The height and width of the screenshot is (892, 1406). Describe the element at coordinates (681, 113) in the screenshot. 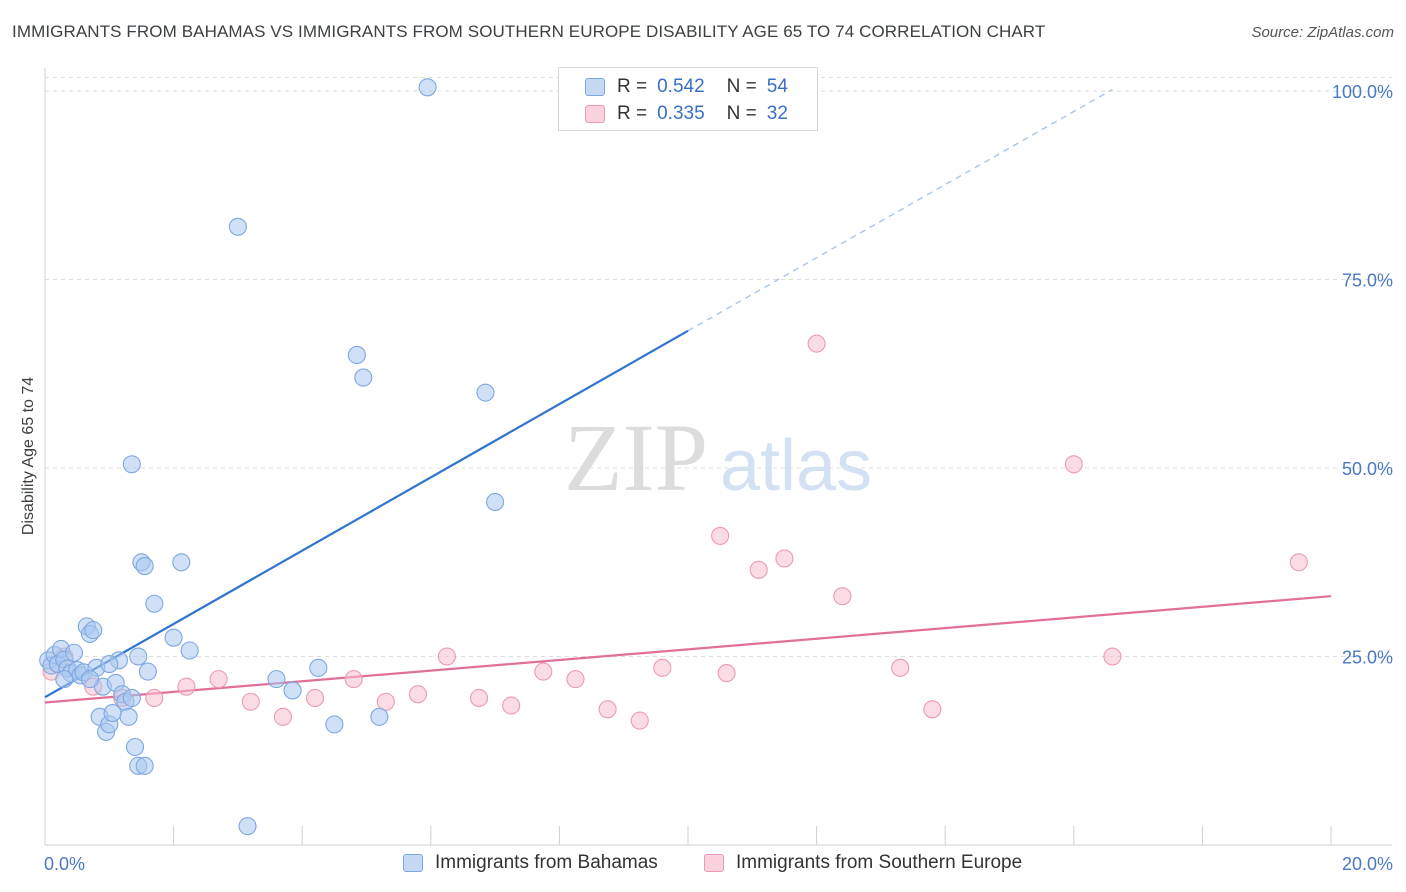

I see `legend-r-value: 0.335` at that location.